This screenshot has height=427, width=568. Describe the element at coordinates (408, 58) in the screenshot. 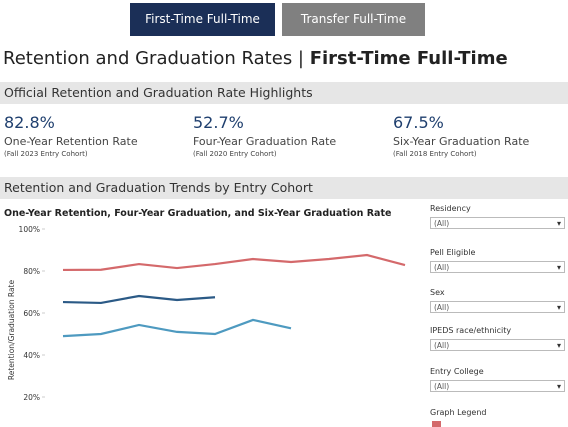

I see `title-sub: First-Time Full-Time` at that location.